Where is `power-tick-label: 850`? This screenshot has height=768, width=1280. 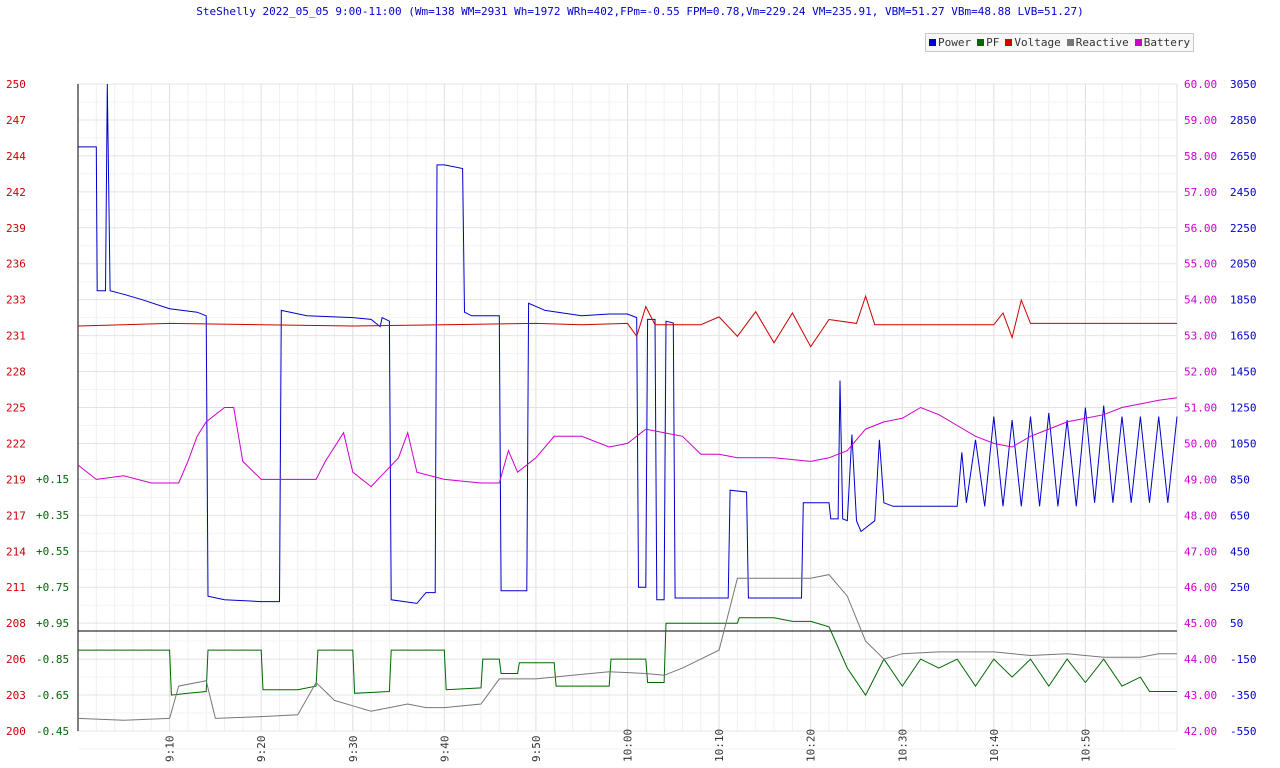
power-tick-label: 850 is located at coordinates (1240, 479).